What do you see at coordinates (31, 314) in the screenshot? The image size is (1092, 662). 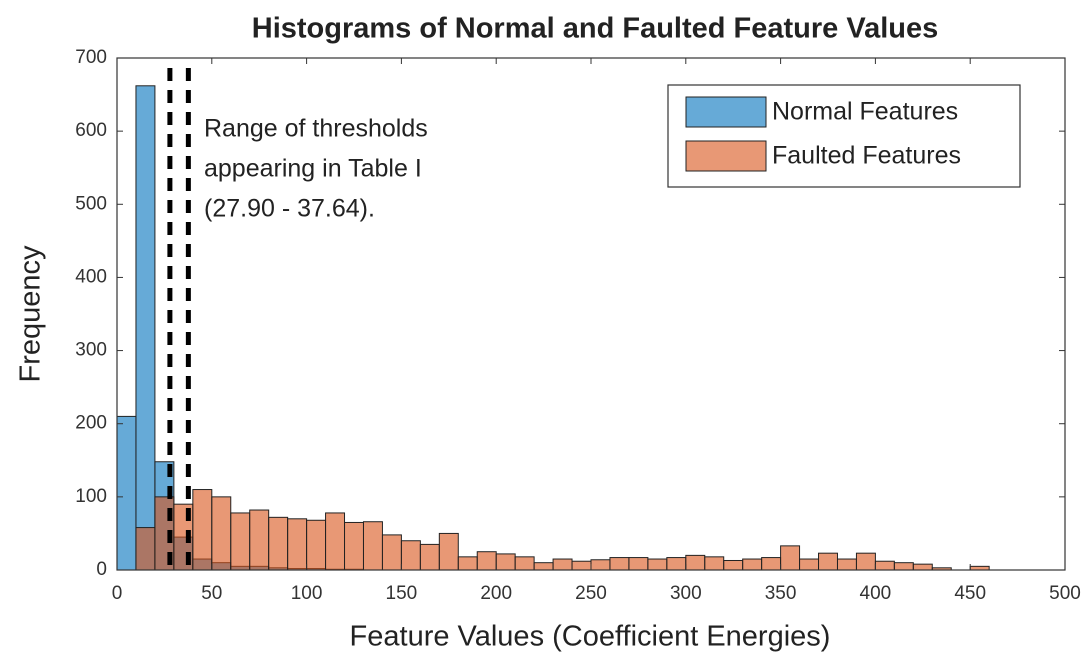 I see `y-axis-label: Frequency` at bounding box center [31, 314].